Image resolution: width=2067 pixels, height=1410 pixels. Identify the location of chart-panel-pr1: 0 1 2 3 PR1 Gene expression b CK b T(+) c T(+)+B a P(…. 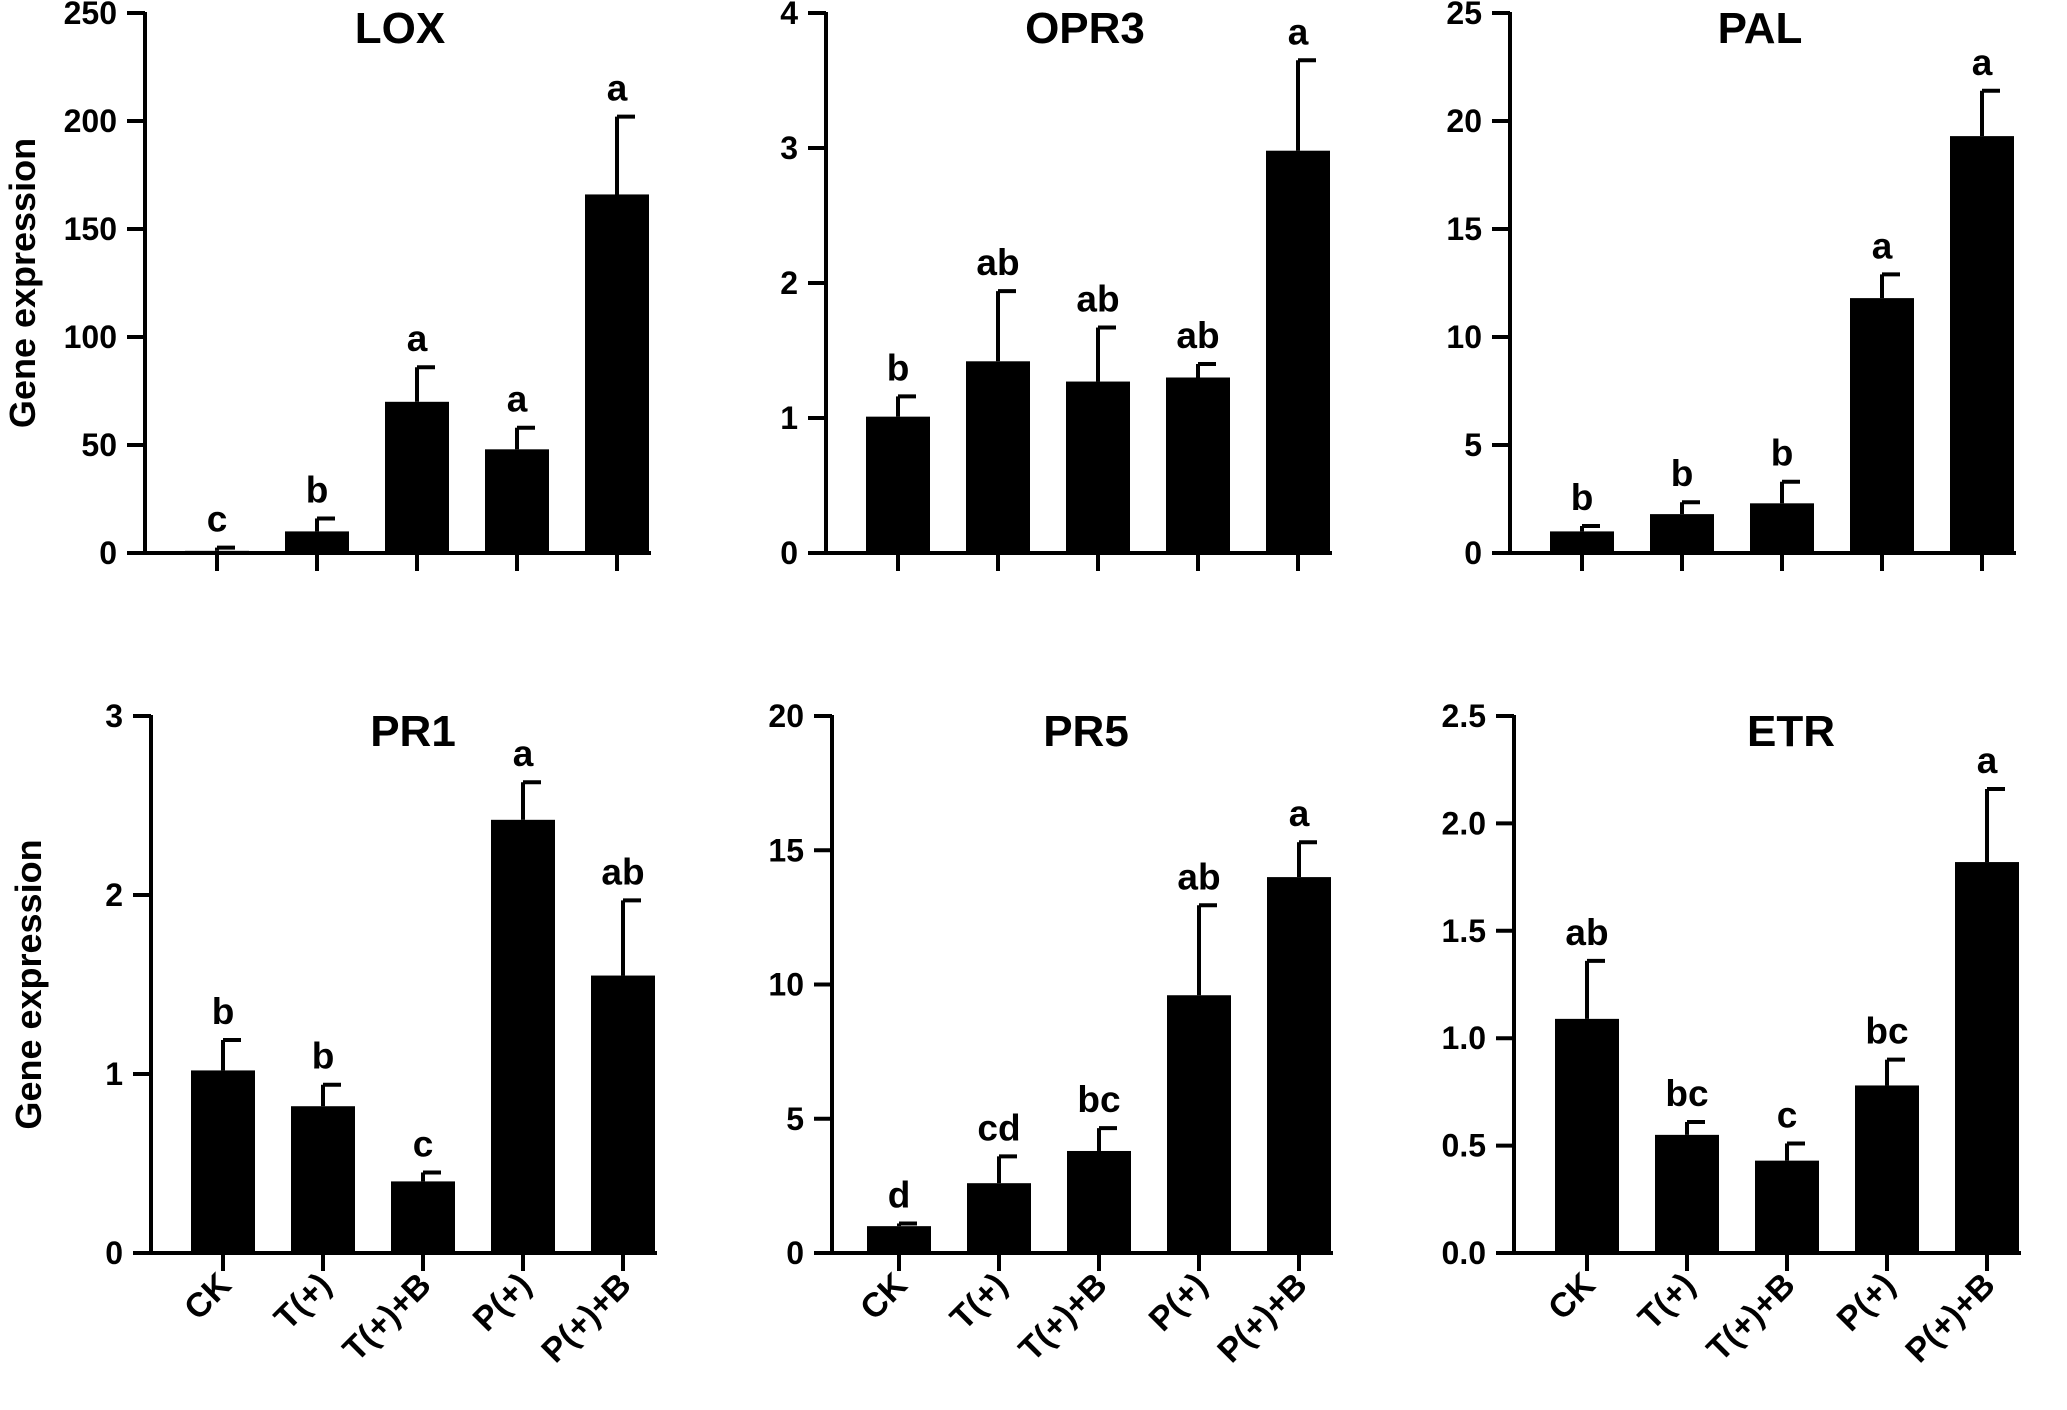
(332, 1034).